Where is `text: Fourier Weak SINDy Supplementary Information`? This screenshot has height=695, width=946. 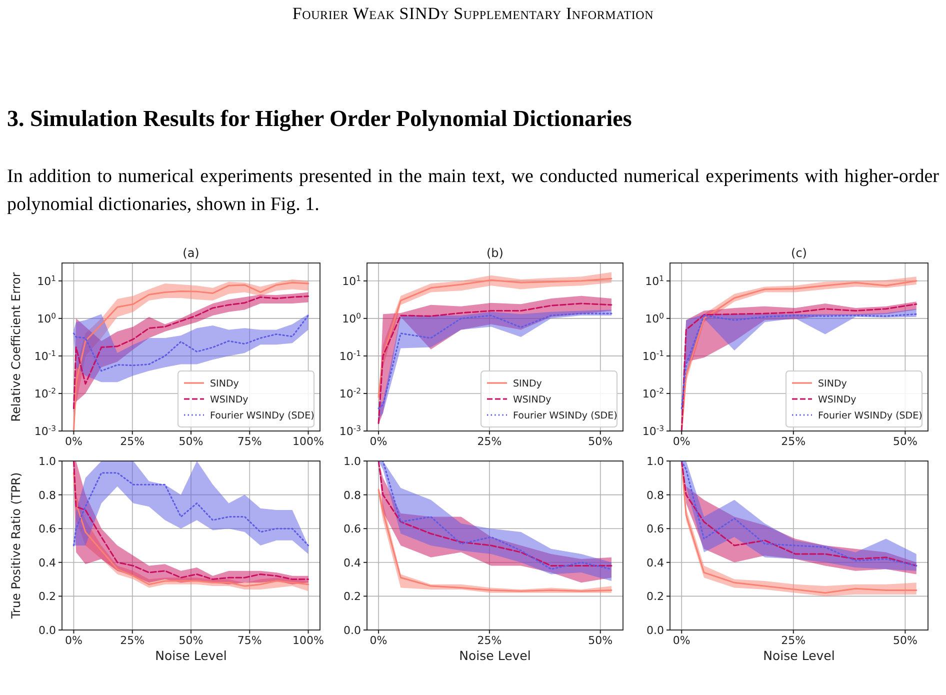
text: Fourier Weak SINDy Supplementary Information is located at coordinates (473, 14).